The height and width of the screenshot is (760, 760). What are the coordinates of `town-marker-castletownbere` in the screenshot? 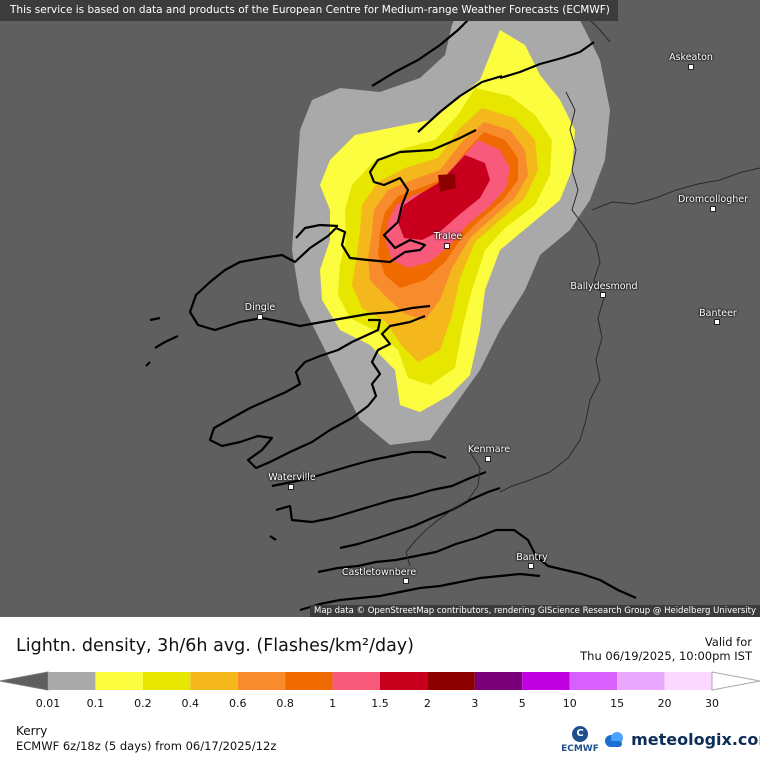 It's located at (406, 581).